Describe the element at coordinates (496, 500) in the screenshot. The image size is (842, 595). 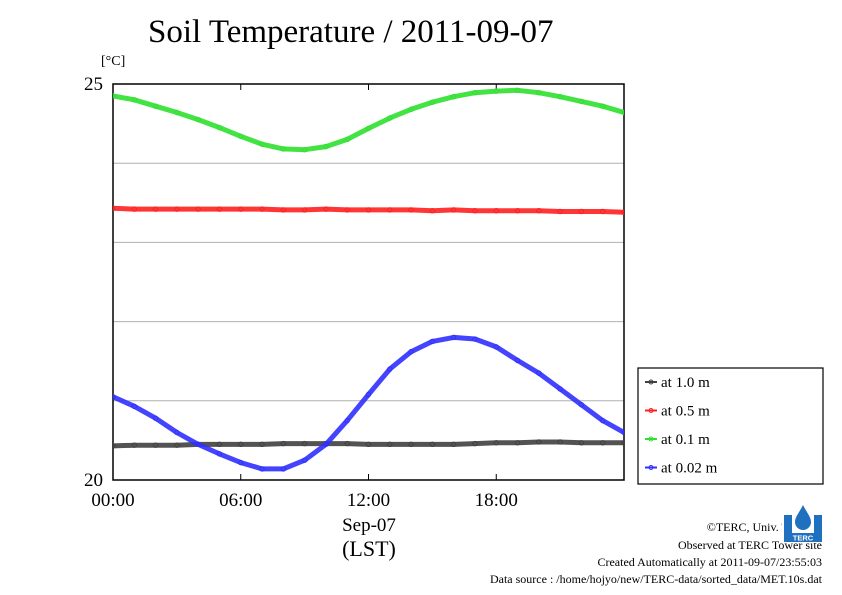
I see `x-tick-label: 18:00` at that location.